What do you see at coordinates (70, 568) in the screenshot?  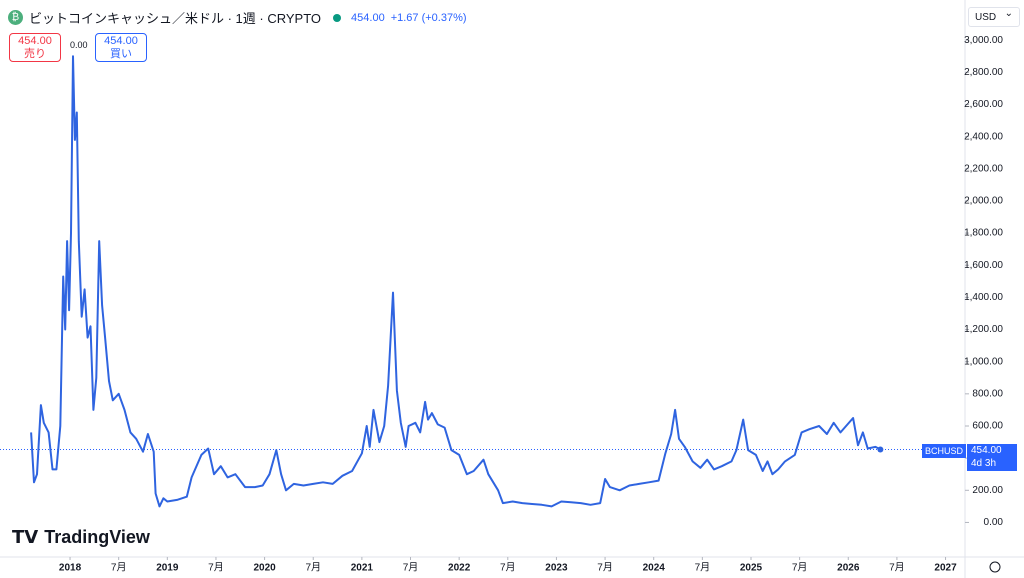 I see `x-tick-label: 2018` at bounding box center [70, 568].